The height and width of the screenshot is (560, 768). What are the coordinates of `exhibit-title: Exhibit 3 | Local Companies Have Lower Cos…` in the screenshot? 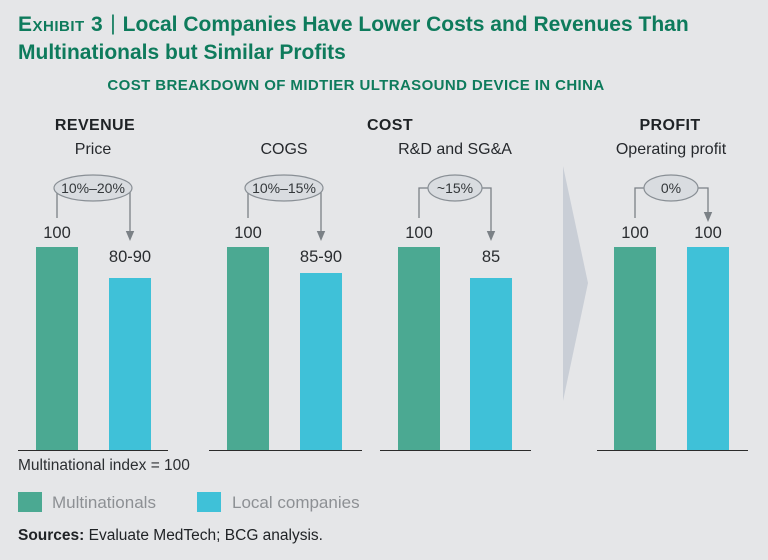 It's located at (366, 38).